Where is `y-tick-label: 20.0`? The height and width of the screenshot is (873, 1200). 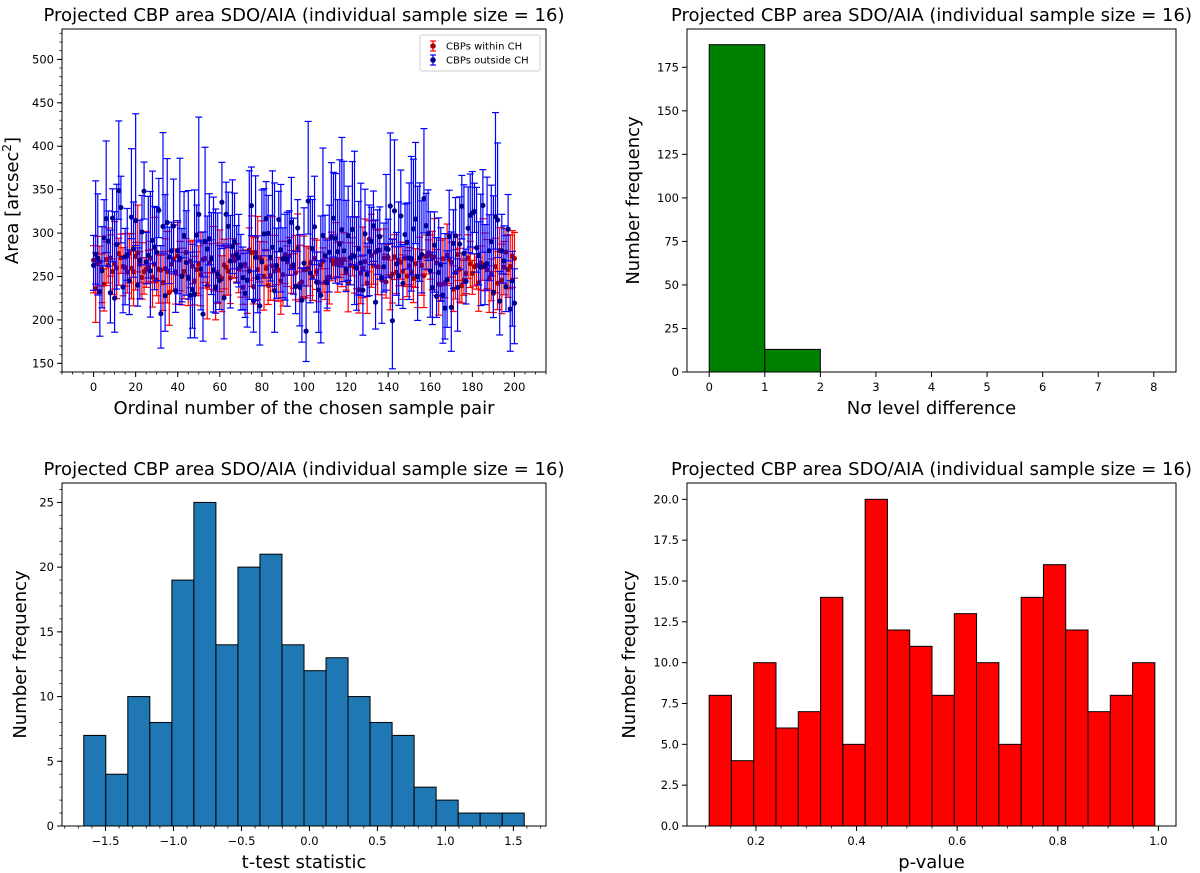 y-tick-label: 20.0 is located at coordinates (666, 499).